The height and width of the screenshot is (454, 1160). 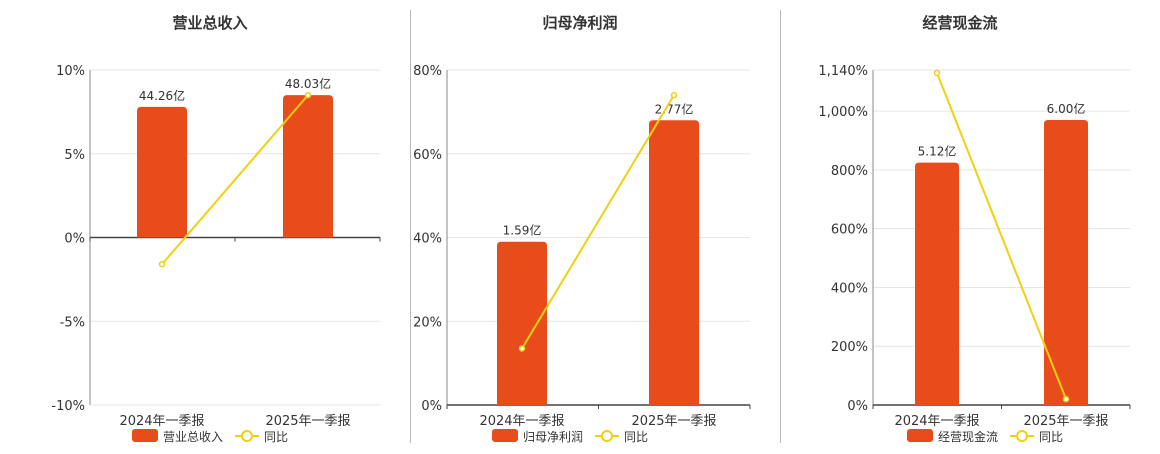 I want to click on y-tick-label: 40%, so click(x=427, y=239).